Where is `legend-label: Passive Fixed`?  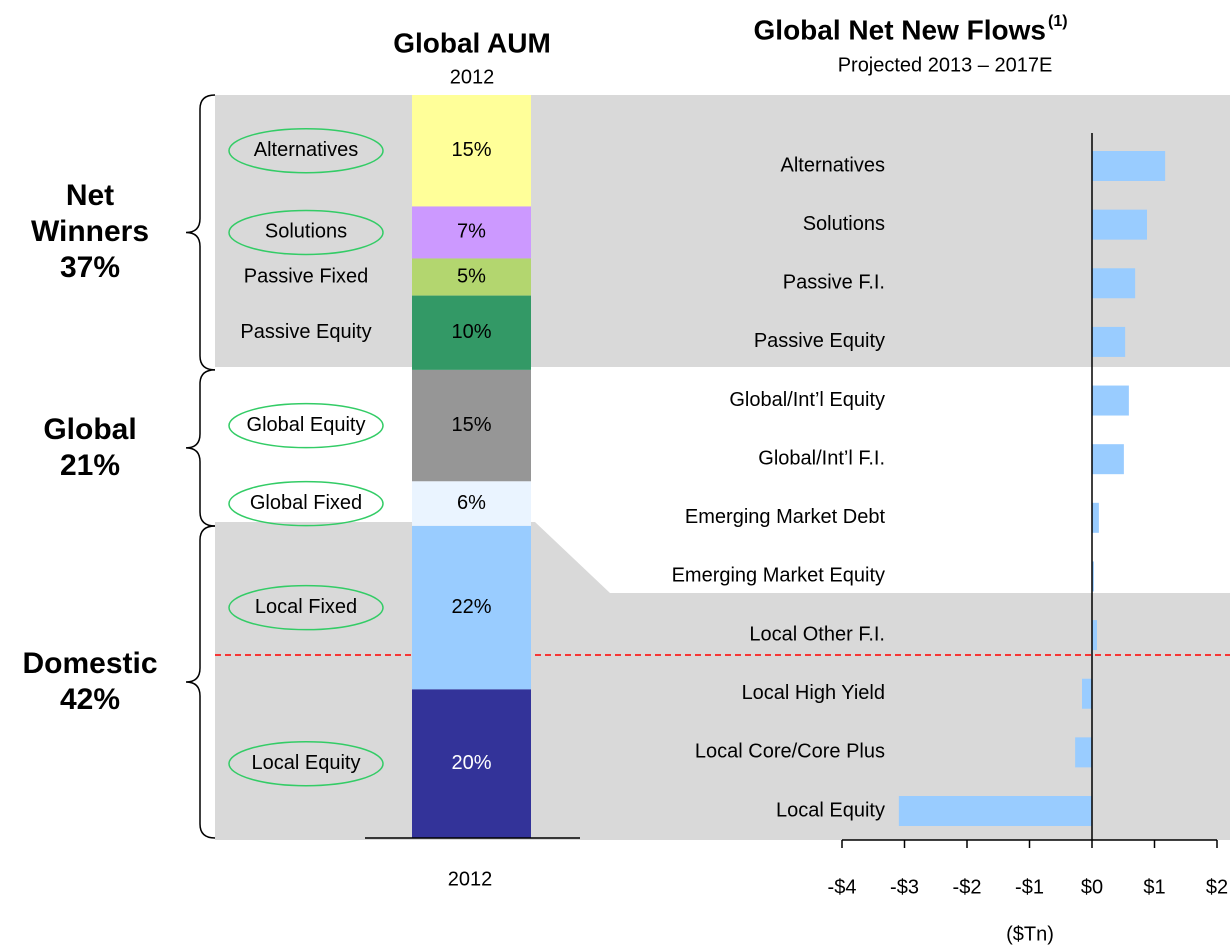
legend-label: Passive Fixed is located at coordinates (306, 276).